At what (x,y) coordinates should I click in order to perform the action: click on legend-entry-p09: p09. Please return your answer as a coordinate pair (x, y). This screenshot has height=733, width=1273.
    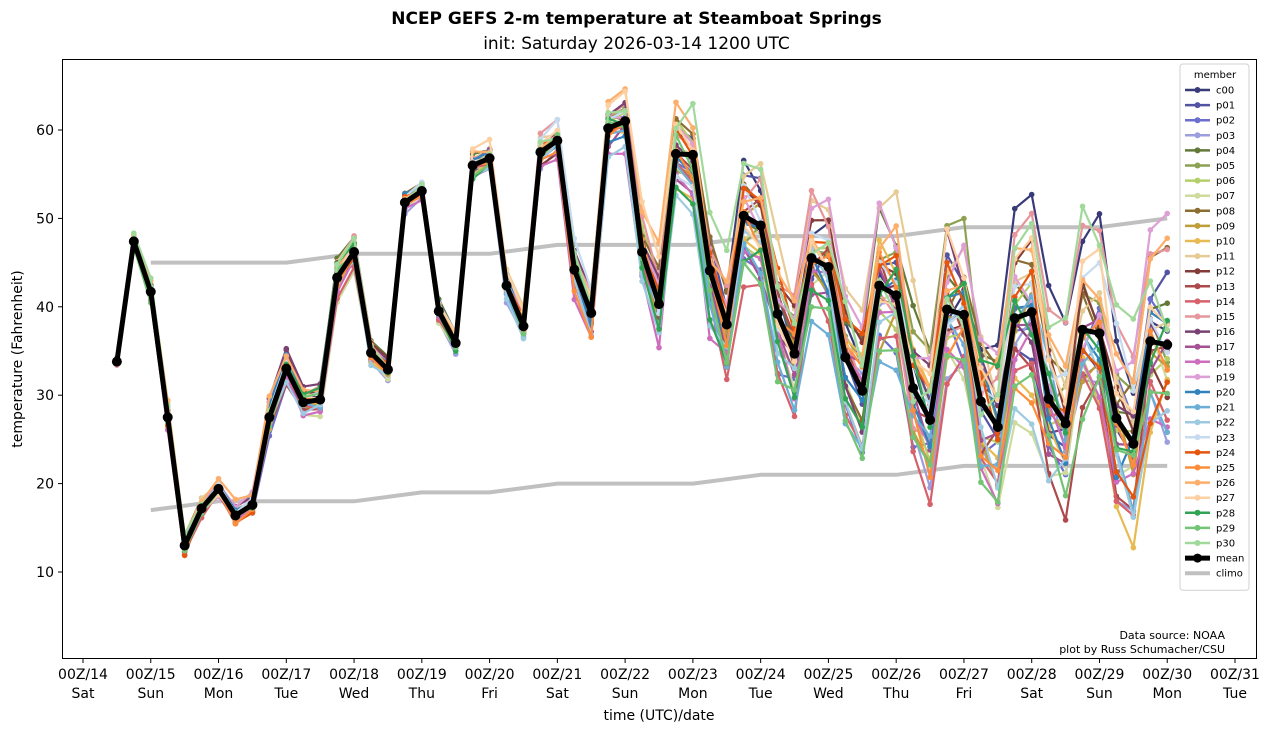
    Looking at the image, I should click on (1210, 226).